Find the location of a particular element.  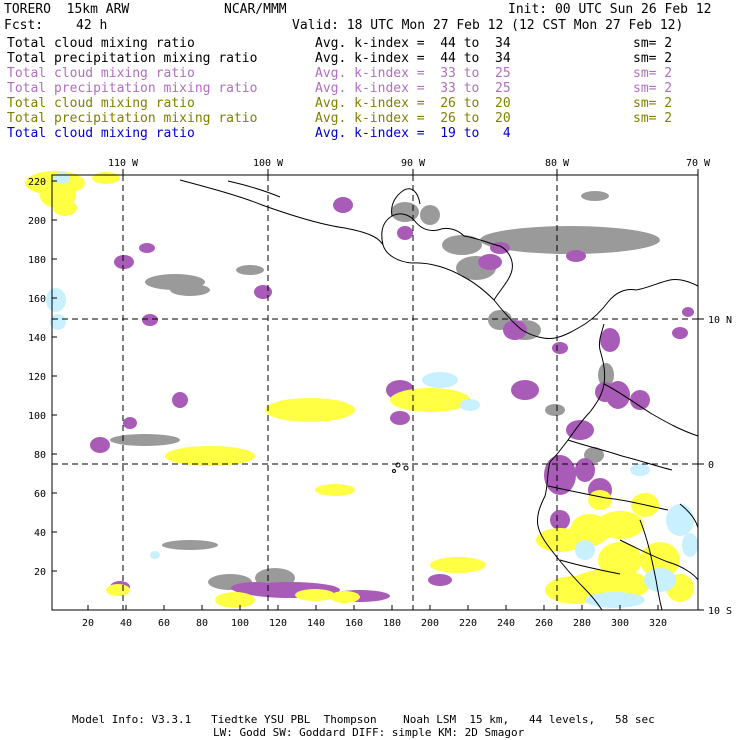

x-tick-label: 140 is located at coordinates (316, 623).